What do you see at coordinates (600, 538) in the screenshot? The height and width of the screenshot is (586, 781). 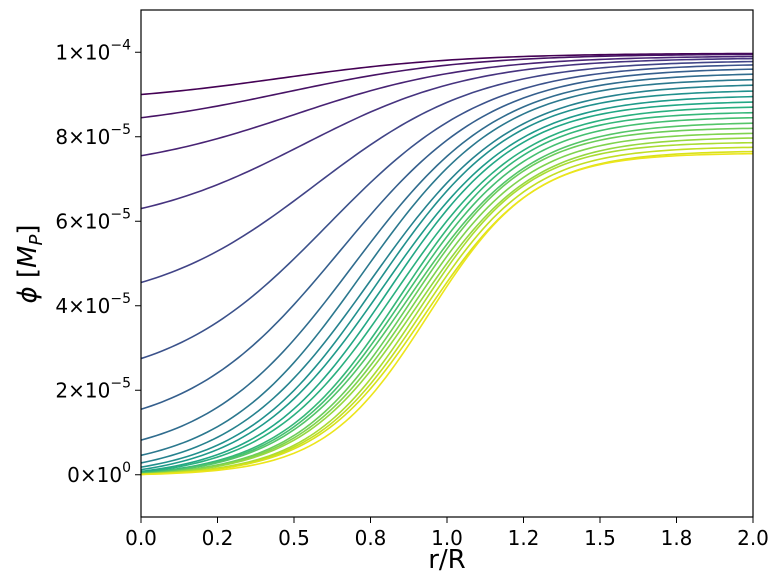 I see `x-tick-label: 1.5` at bounding box center [600, 538].